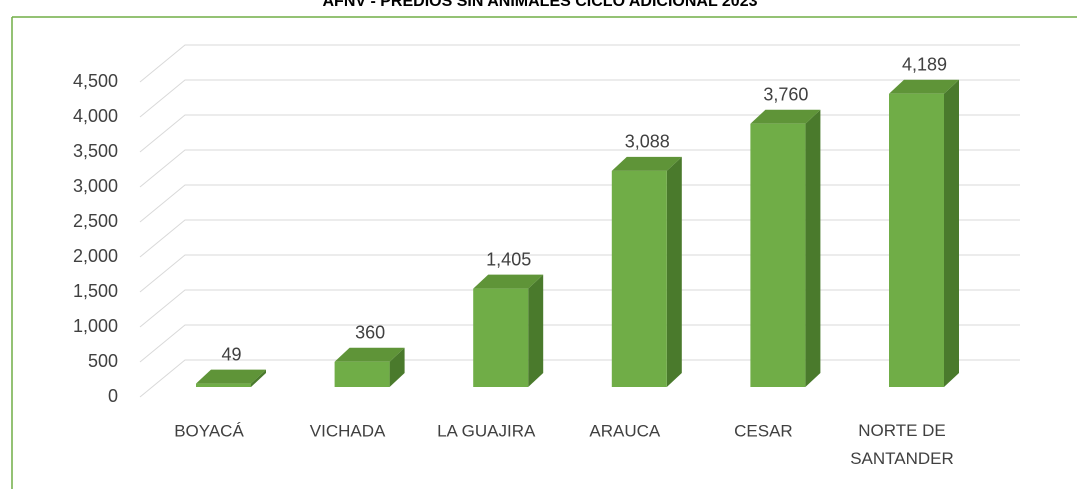  I want to click on y-tick-label: 1,000, so click(95, 326).